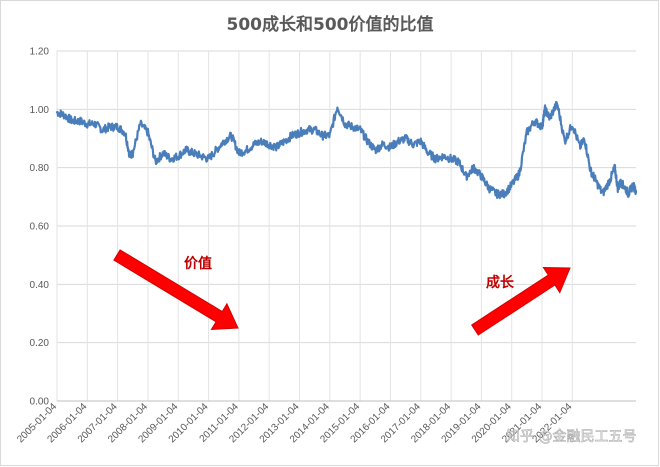  What do you see at coordinates (198, 263) in the screenshot?
I see `value-label: 价值` at bounding box center [198, 263].